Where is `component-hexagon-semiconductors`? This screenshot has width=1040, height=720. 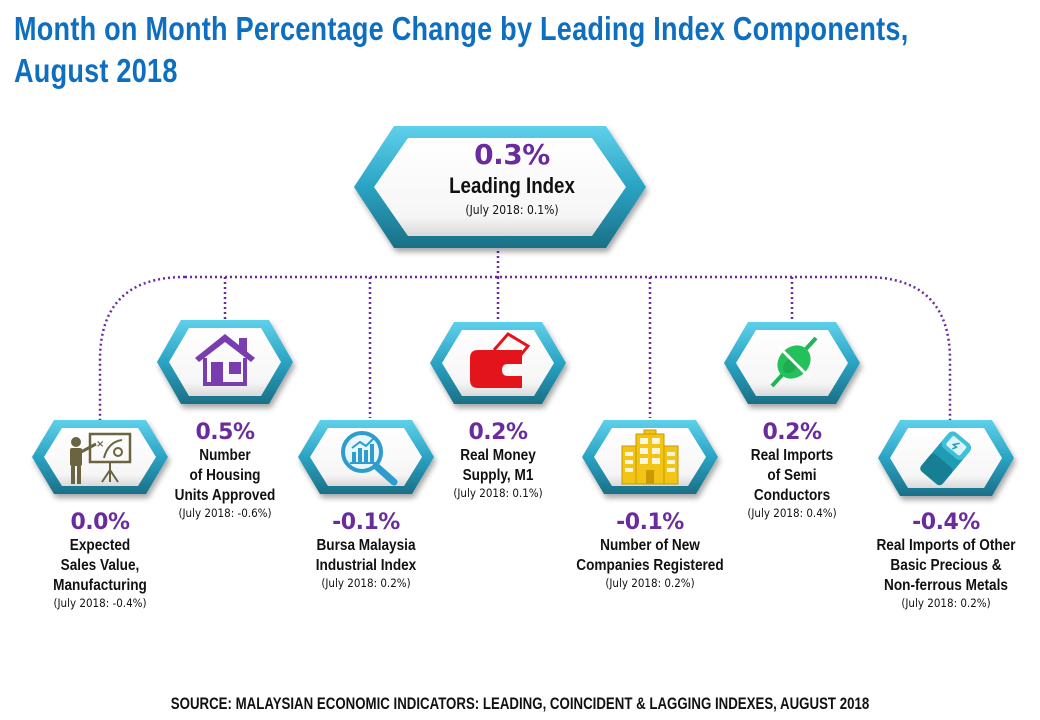 component-hexagon-semiconductors is located at coordinates (792, 363).